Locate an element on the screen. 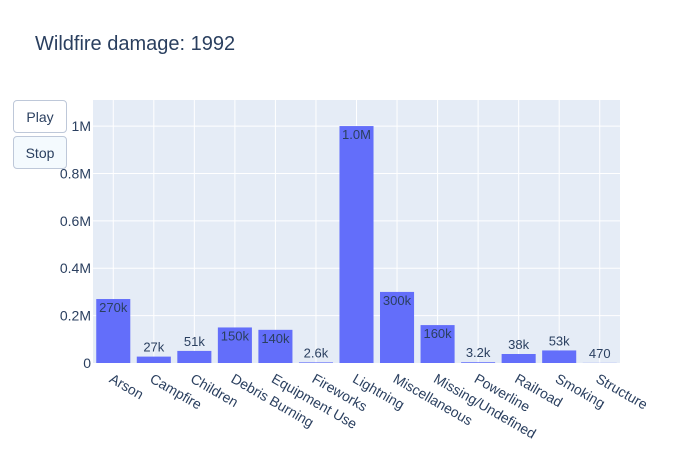 The image size is (700, 450). x-tick-label: Arson is located at coordinates (127, 386).